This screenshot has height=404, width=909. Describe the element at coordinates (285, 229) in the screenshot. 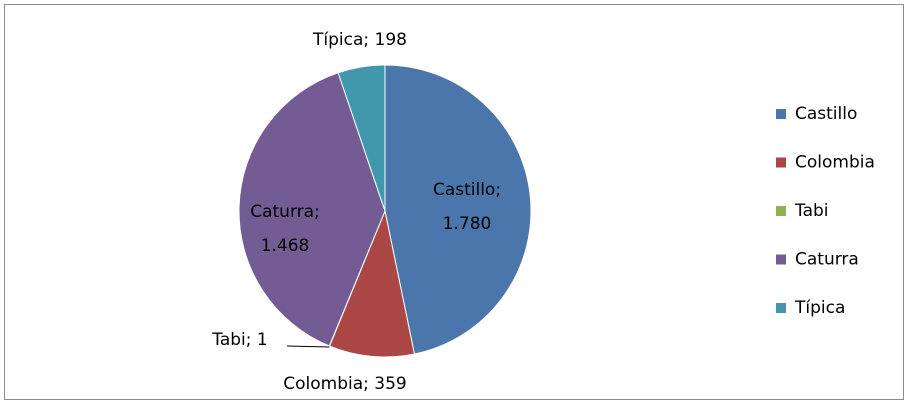

I see `data-label: Caturra; 1.468` at that location.